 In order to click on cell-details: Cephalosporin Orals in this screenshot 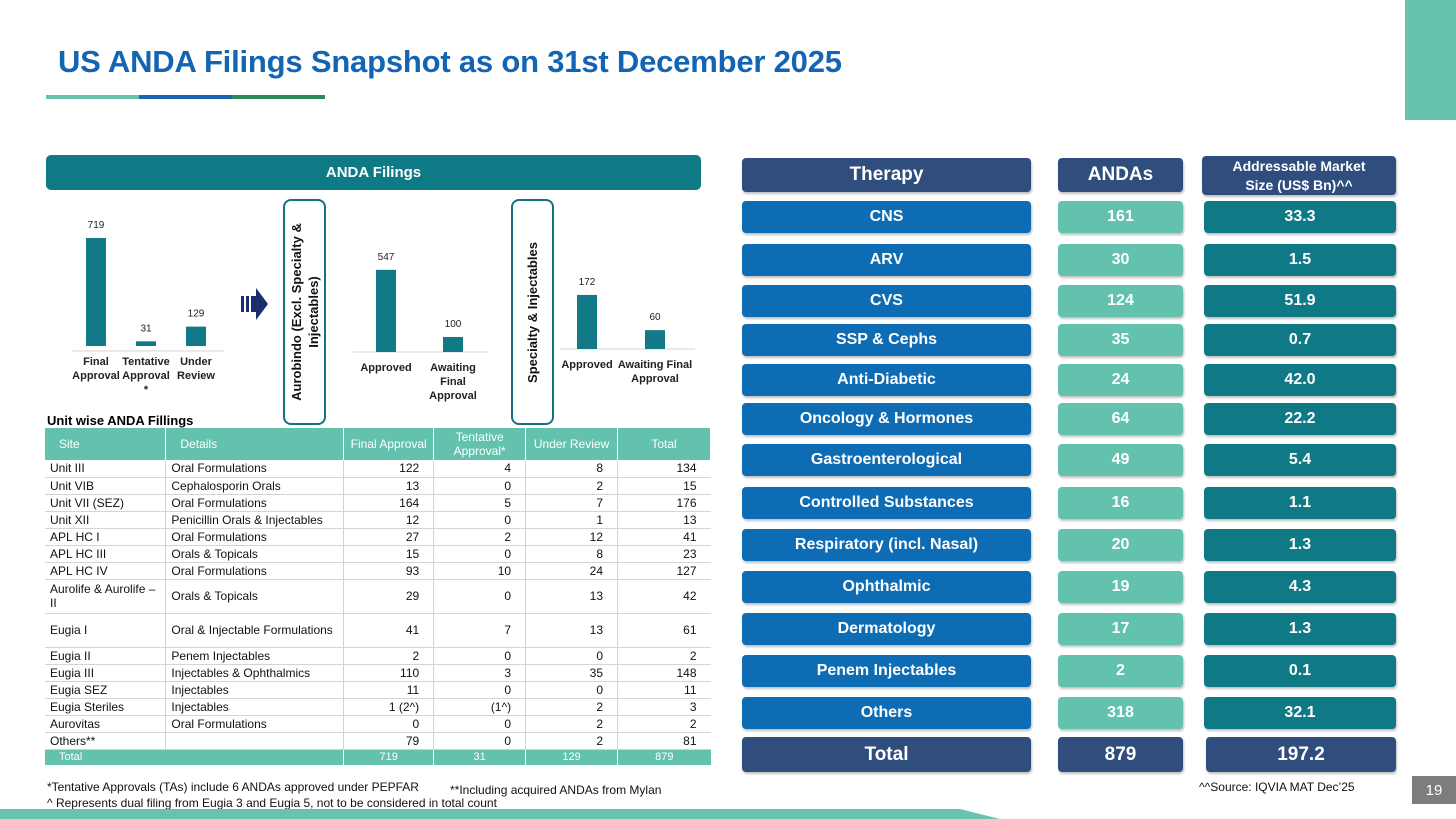, I will do `click(254, 486)`.